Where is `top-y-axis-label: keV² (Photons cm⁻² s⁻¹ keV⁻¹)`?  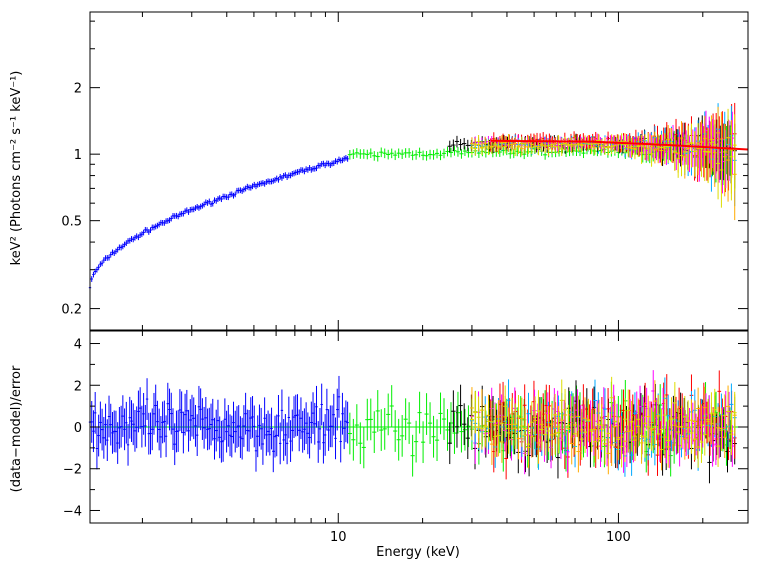 top-y-axis-label: keV² (Photons cm⁻² s⁻¹ keV⁻¹) is located at coordinates (16, 168).